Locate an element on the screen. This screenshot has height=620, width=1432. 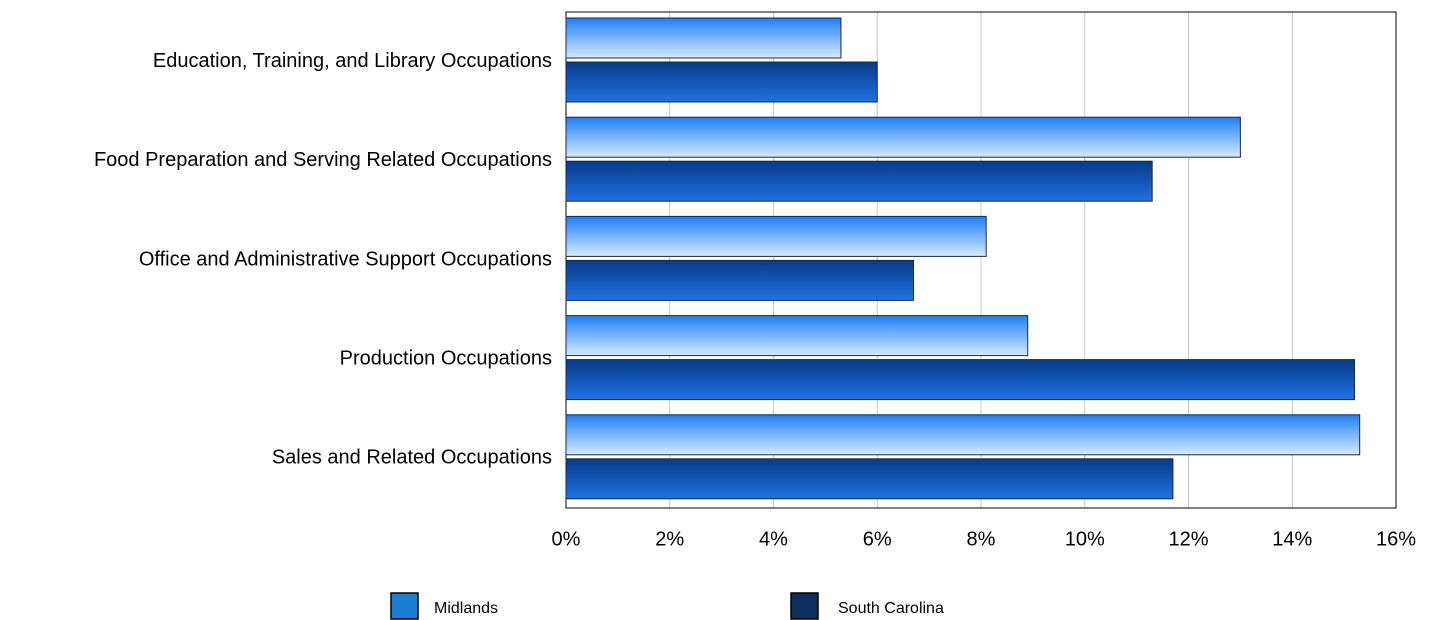
x-tick-label: 0% is located at coordinates (566, 539).